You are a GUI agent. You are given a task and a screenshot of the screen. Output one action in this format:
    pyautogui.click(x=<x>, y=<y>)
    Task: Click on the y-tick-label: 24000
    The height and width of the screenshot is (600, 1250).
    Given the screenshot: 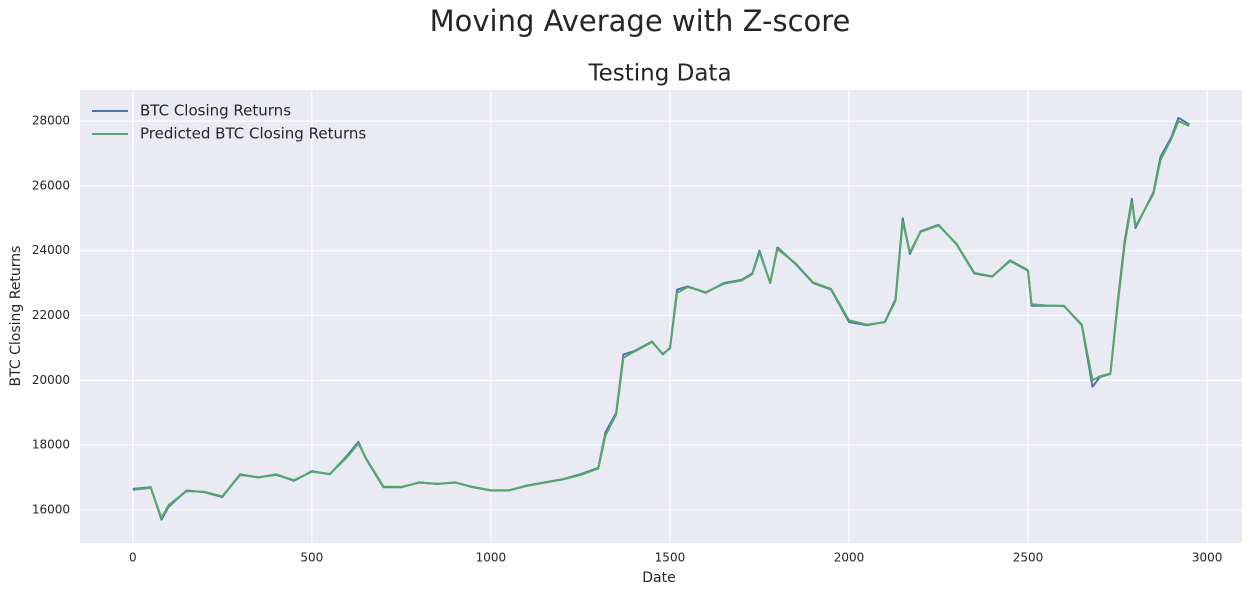 What is the action you would take?
    pyautogui.click(x=51, y=250)
    